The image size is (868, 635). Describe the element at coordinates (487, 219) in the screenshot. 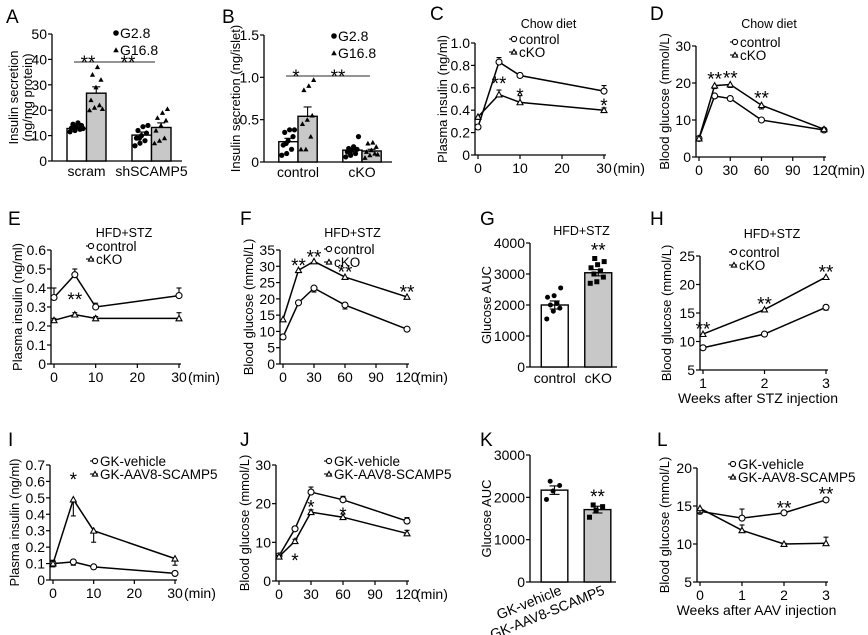

I see `panel-label: G` at that location.